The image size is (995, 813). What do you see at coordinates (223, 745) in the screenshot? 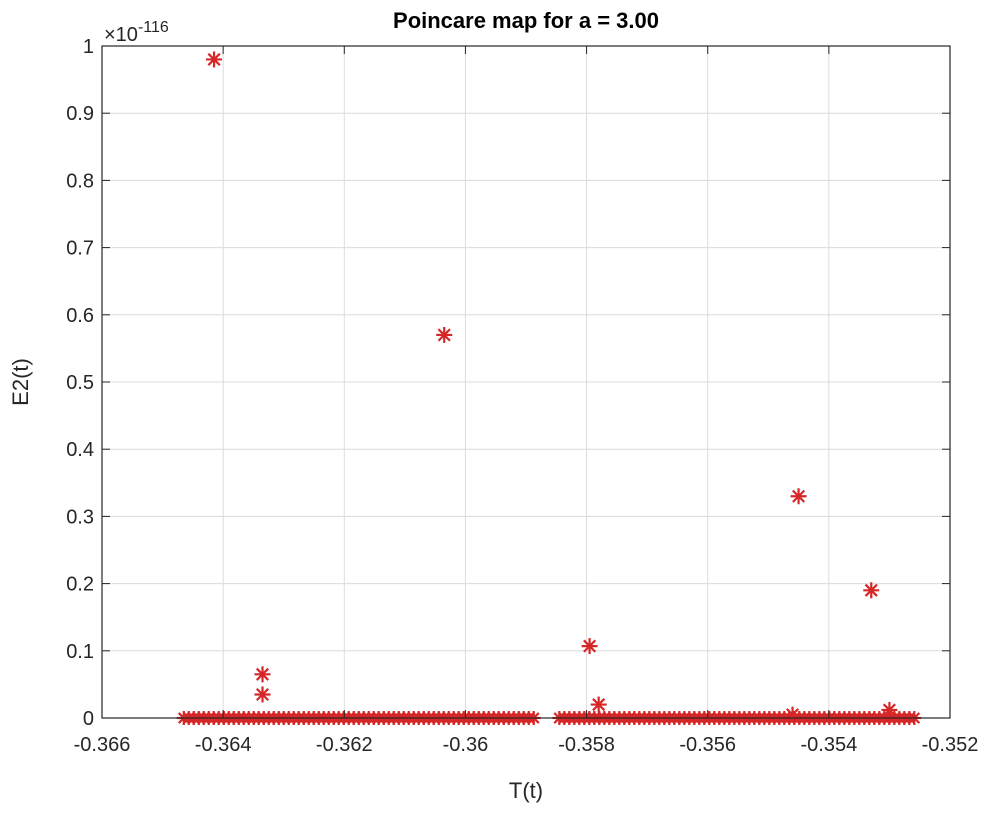
I see `x-tick-label: -0.364` at bounding box center [223, 745].